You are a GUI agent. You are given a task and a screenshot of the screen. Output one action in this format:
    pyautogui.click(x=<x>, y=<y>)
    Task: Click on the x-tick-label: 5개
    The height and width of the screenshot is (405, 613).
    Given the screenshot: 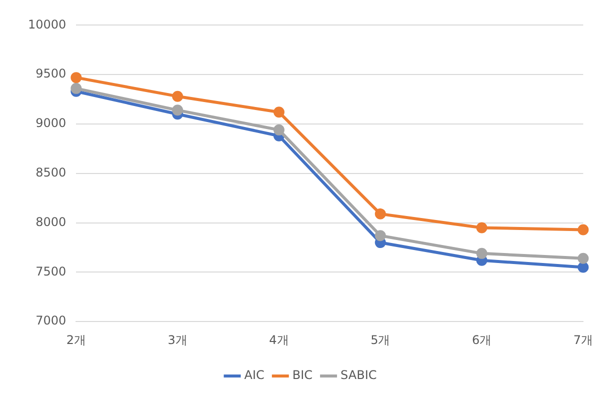 What is the action you would take?
    pyautogui.click(x=380, y=339)
    